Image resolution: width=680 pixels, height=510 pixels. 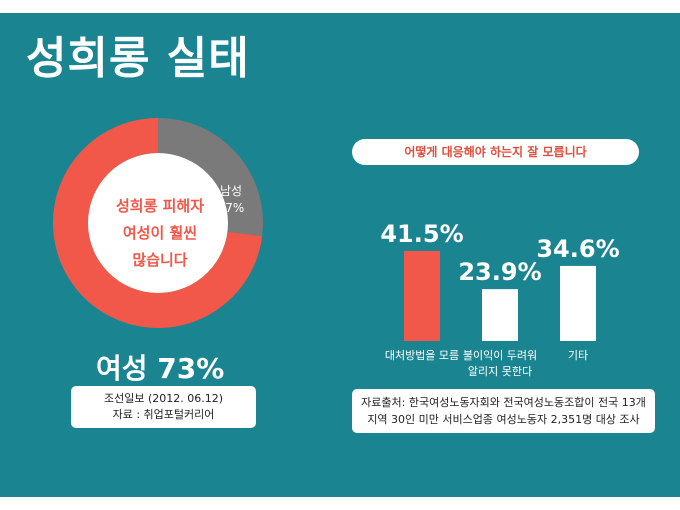 What do you see at coordinates (163, 407) in the screenshot?
I see `source-box-left: 조선일보 (2012. 06.12) 자료 : 취업포털커리어` at bounding box center [163, 407].